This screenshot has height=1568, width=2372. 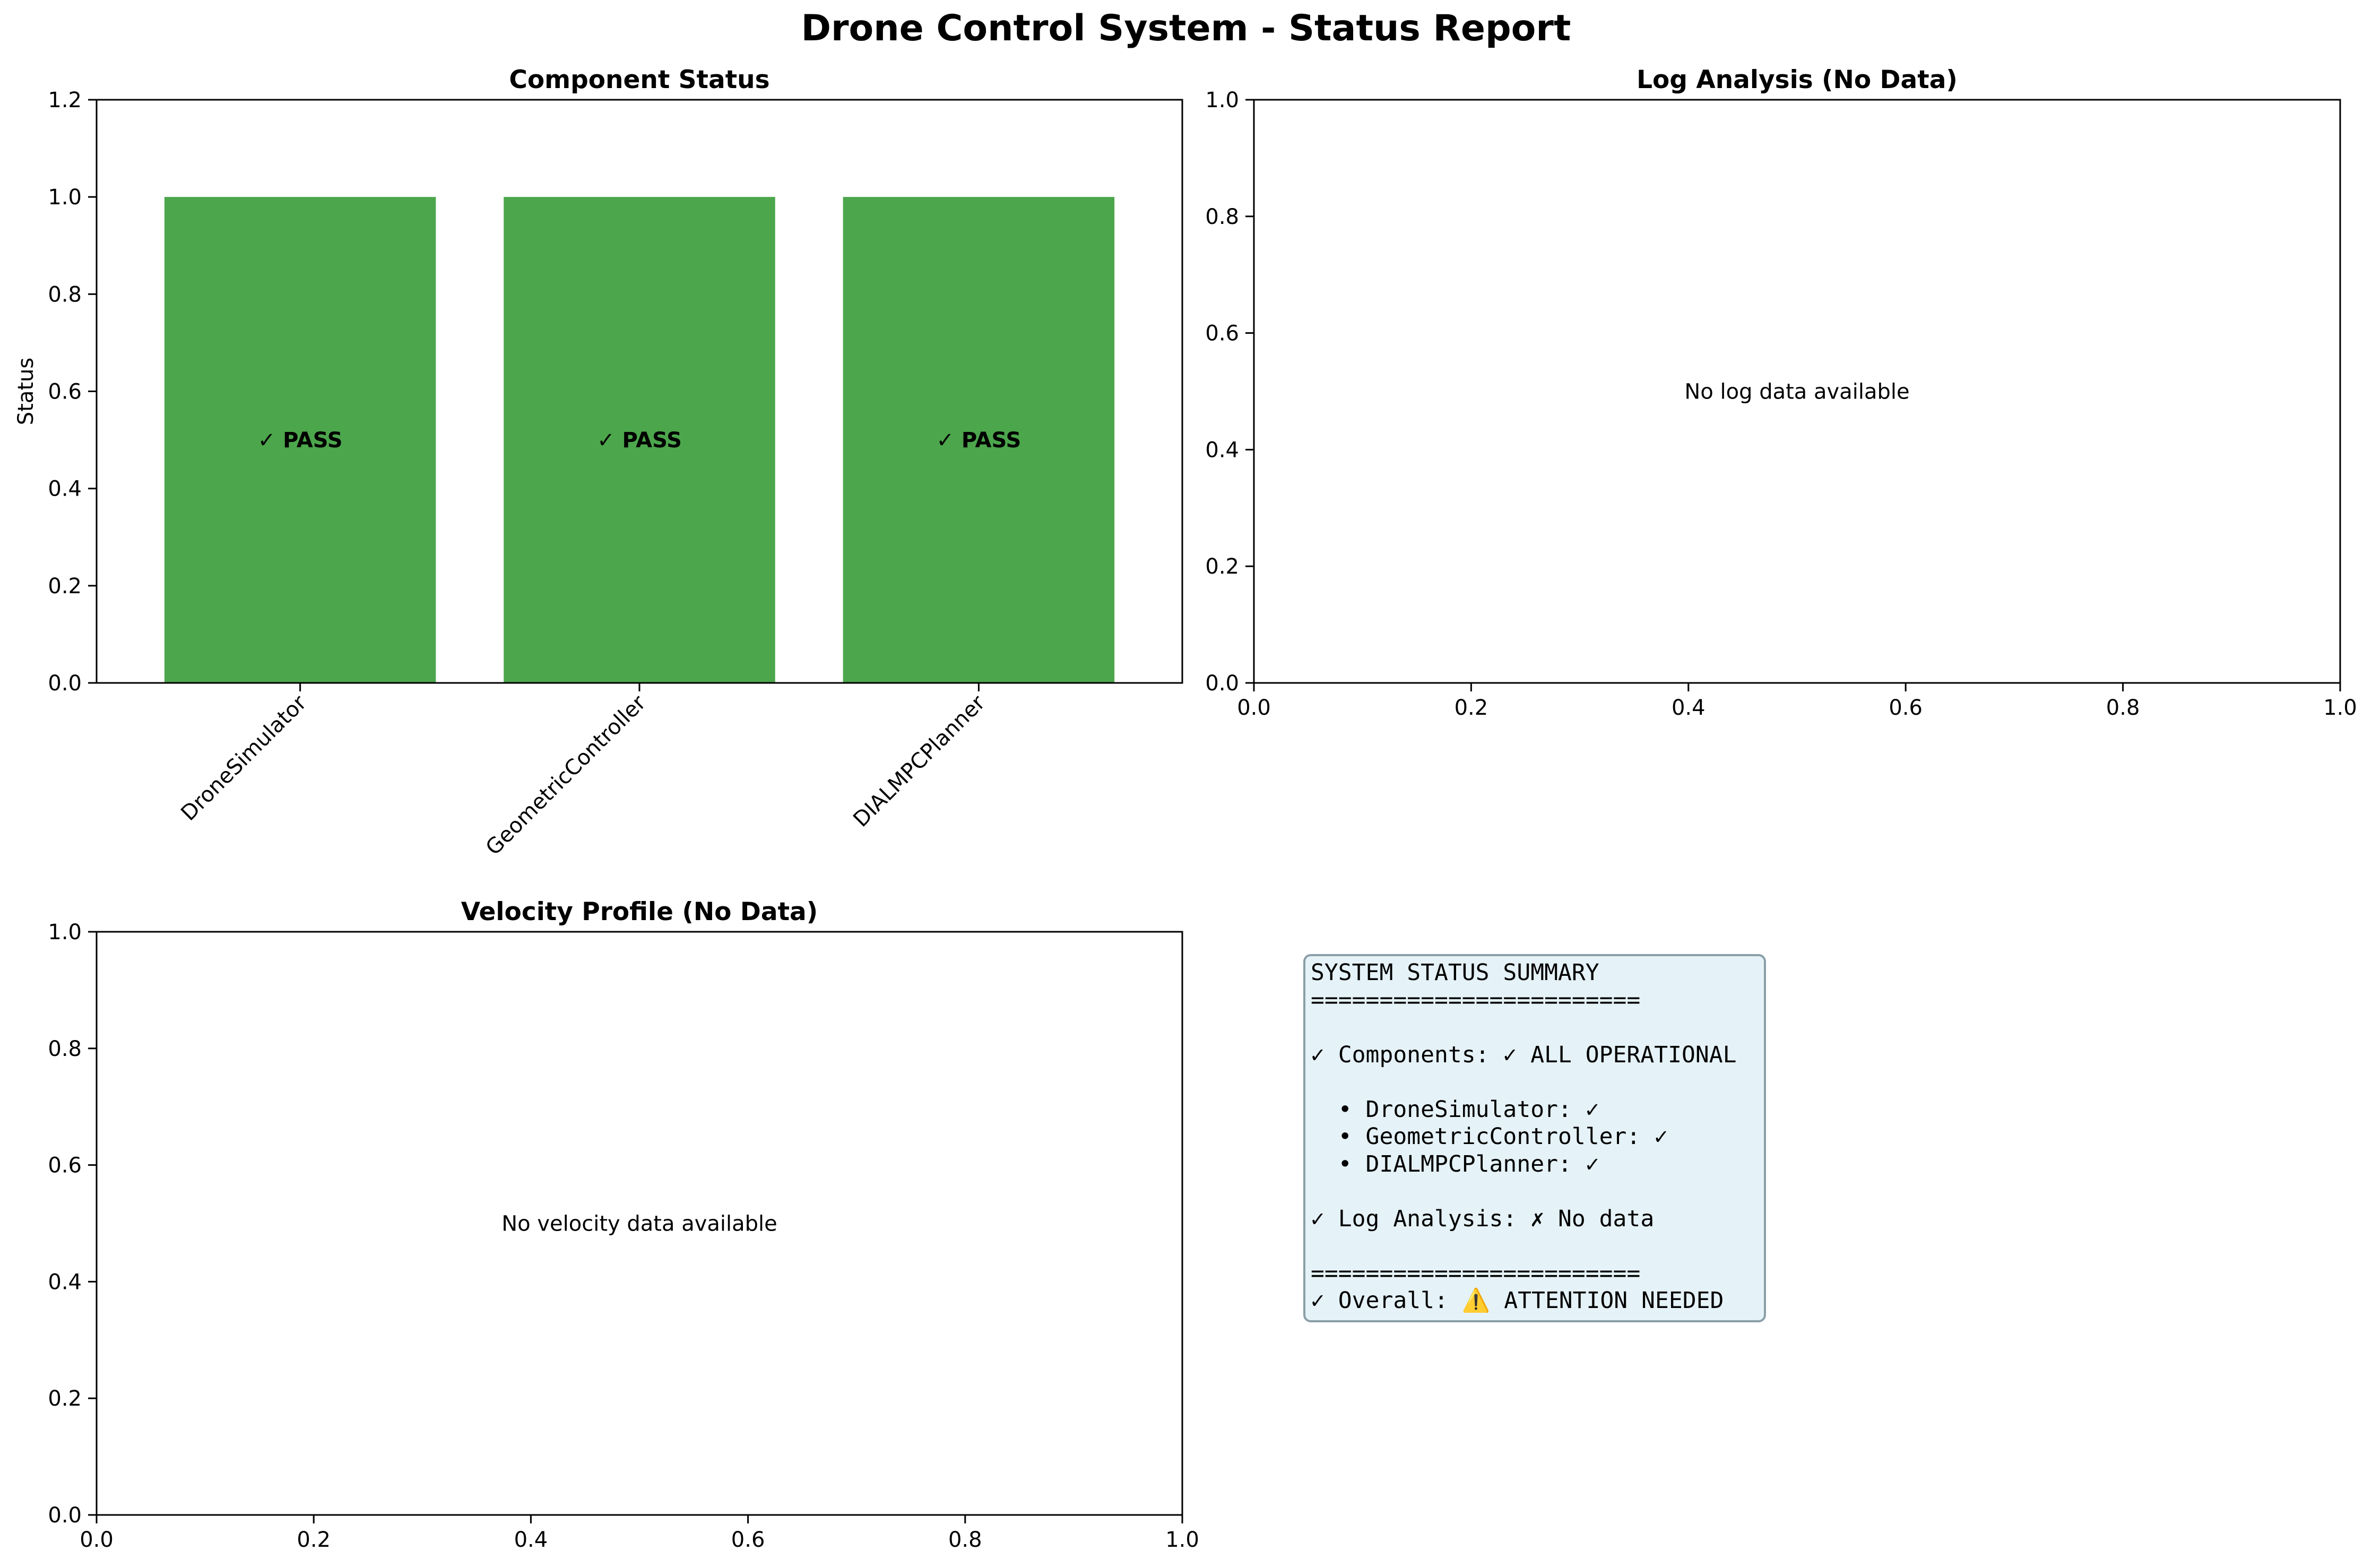 What do you see at coordinates (965, 1540) in the screenshot?
I see `velocity-profile-xtick-label: 0.8` at bounding box center [965, 1540].